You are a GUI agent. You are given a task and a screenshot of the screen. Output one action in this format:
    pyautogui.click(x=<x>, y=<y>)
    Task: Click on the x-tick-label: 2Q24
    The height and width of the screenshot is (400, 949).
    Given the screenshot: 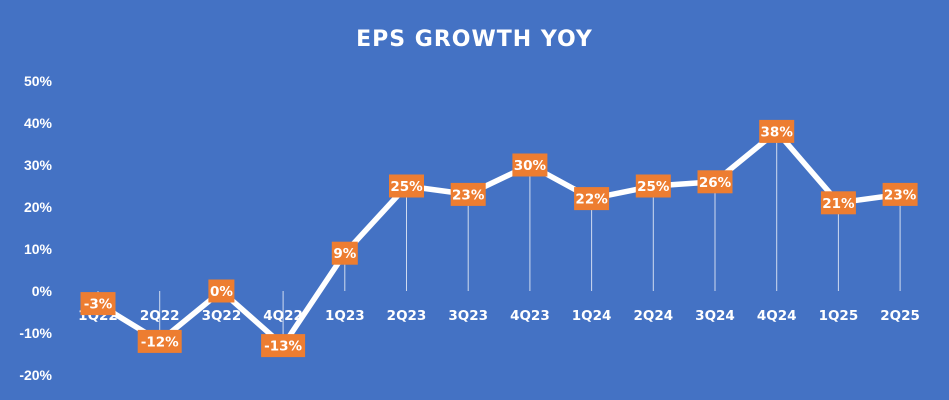 What is the action you would take?
    pyautogui.click(x=653, y=316)
    